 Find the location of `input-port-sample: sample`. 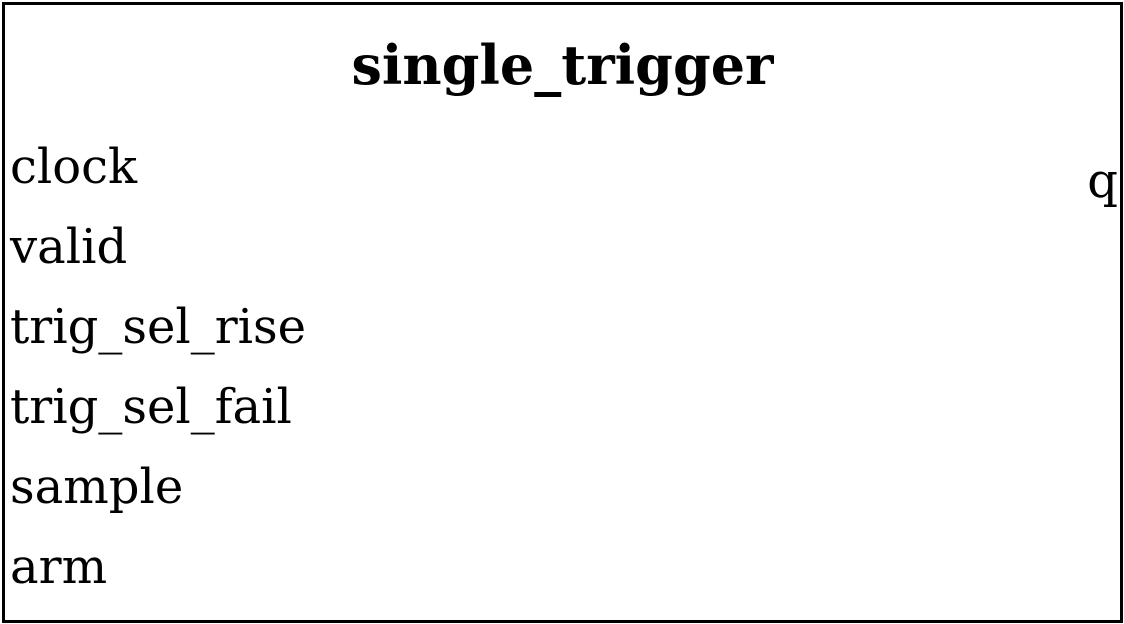

input-port-sample: sample is located at coordinates (97, 487).